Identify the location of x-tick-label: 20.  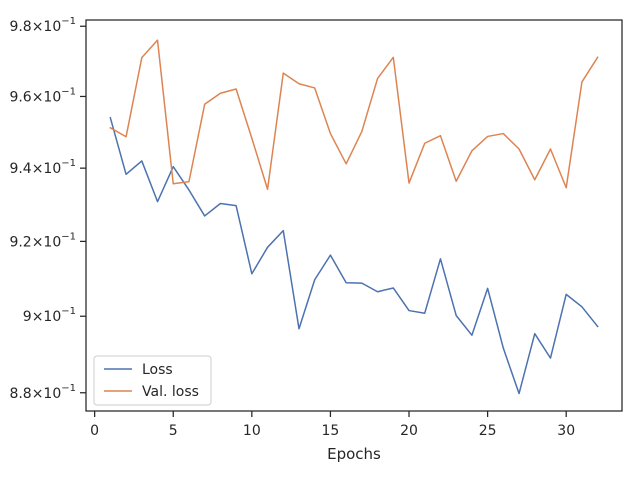
(409, 431).